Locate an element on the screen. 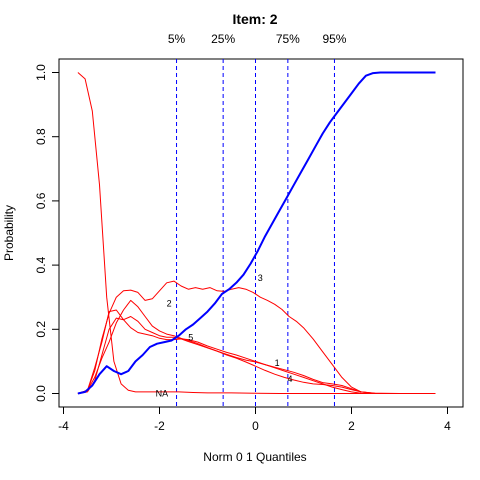 The height and width of the screenshot is (480, 480). x-axis-title: Norm 0 1 Quantiles is located at coordinates (254, 457).